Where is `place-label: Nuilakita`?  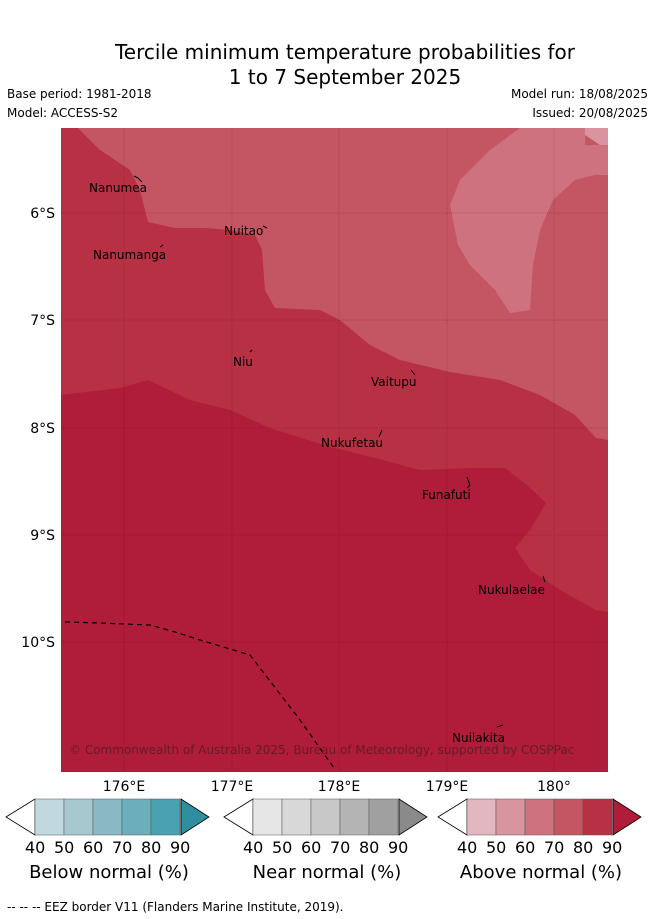
place-label: Nuilakita is located at coordinates (478, 738).